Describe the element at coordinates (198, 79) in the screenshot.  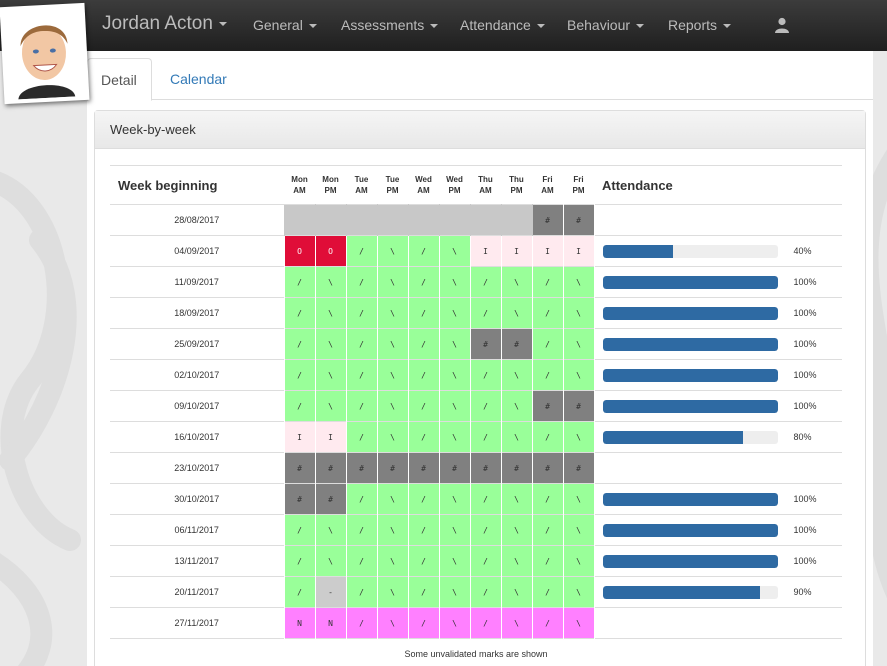
I see `tab-calendar: Calendar` at that location.